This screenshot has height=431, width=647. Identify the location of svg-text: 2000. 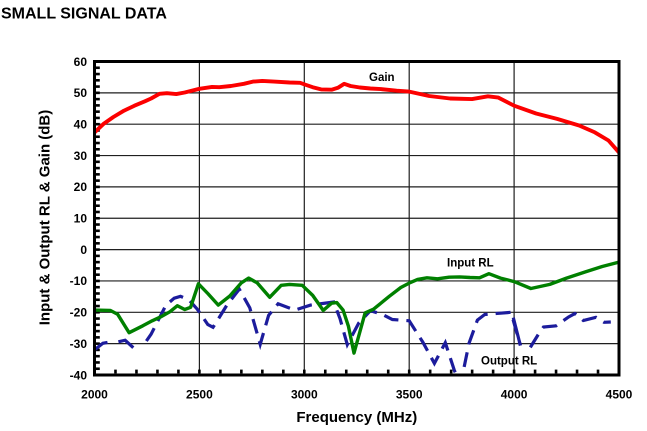
(94, 394).